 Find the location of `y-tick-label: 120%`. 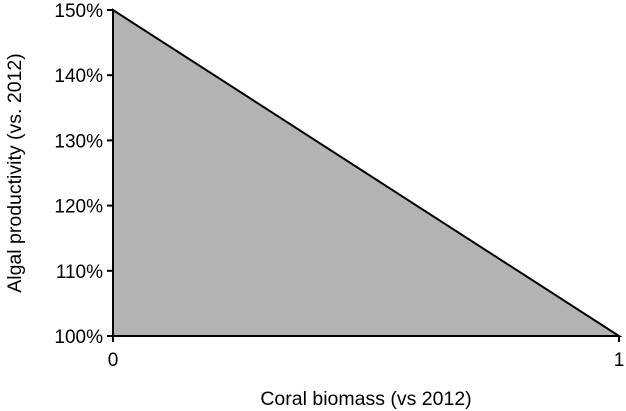

y-tick-label: 120% is located at coordinates (78, 207).